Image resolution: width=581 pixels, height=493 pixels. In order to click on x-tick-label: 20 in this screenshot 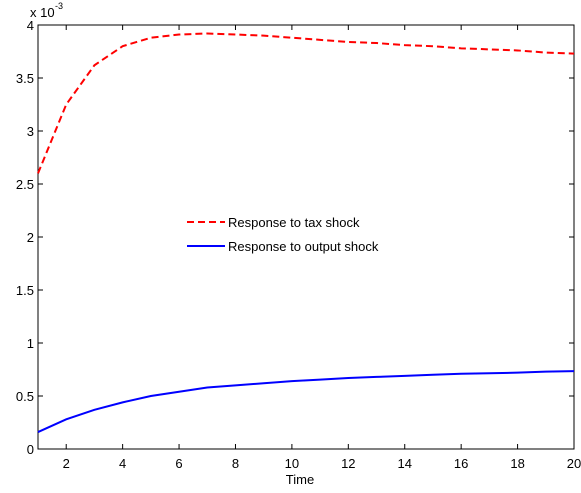, I will do `click(574, 463)`.